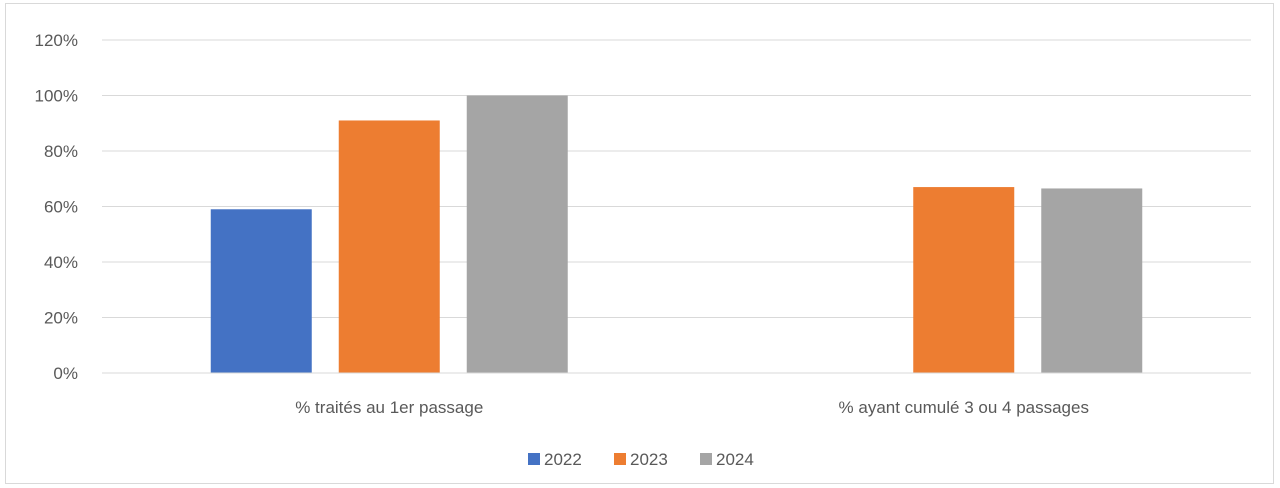  What do you see at coordinates (65, 373) in the screenshot?
I see `y-tick-label: 0%` at bounding box center [65, 373].